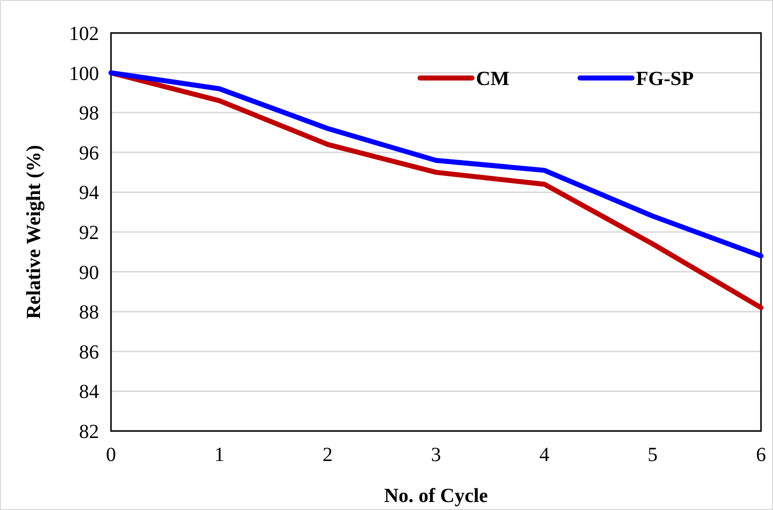 The height and width of the screenshot is (510, 773). I want to click on y-tick-label: 96, so click(89, 153).